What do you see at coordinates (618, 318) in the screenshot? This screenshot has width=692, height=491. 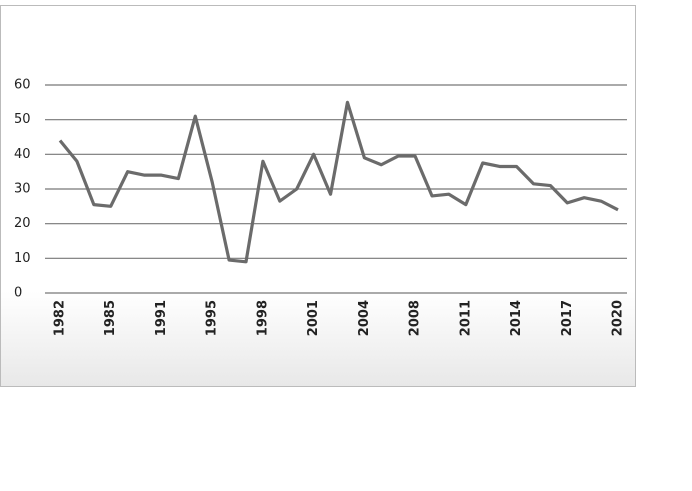 I see `x-tick-label: 2020` at bounding box center [618, 318].